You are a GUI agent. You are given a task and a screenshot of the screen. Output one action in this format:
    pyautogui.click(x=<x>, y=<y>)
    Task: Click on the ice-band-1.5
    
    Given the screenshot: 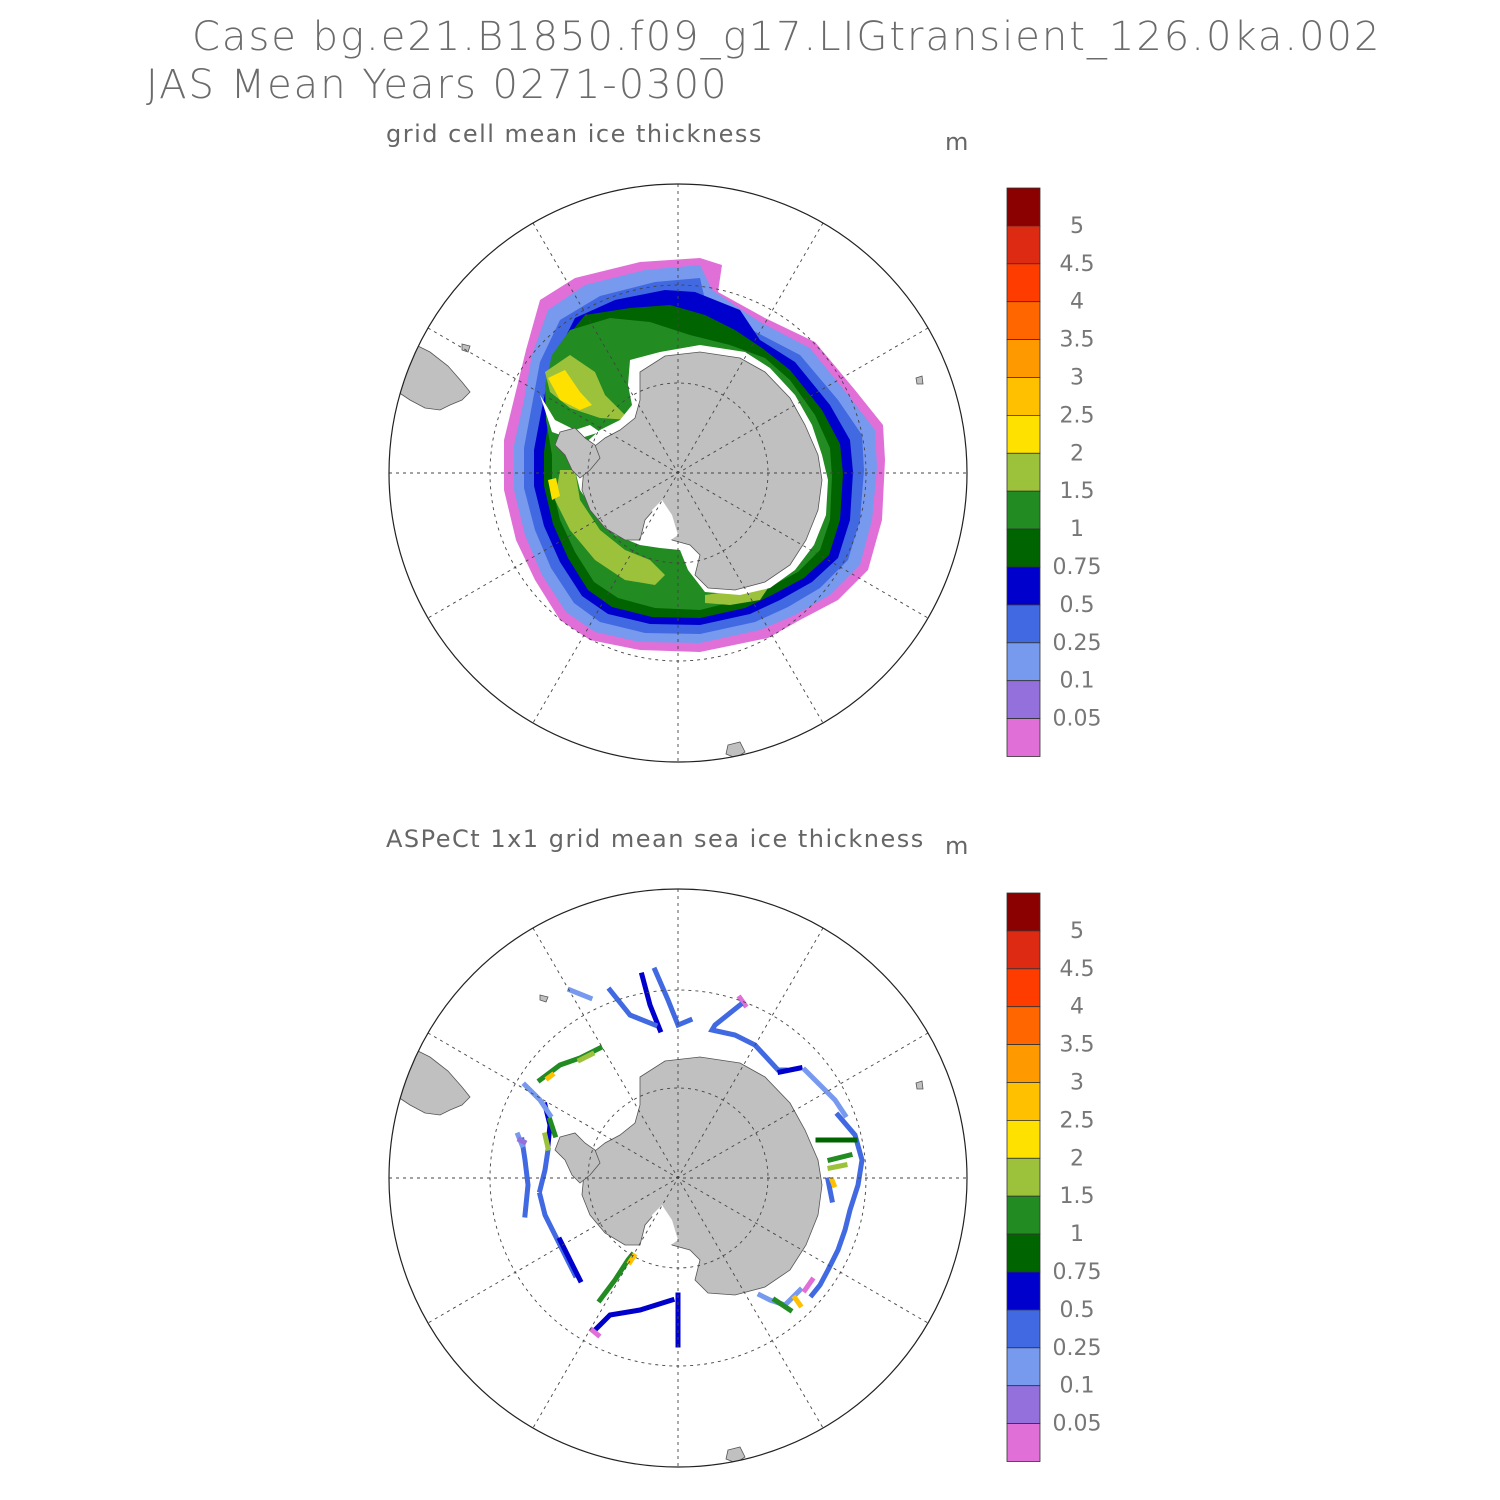 What is the action you would take?
    pyautogui.click(x=587, y=387)
    